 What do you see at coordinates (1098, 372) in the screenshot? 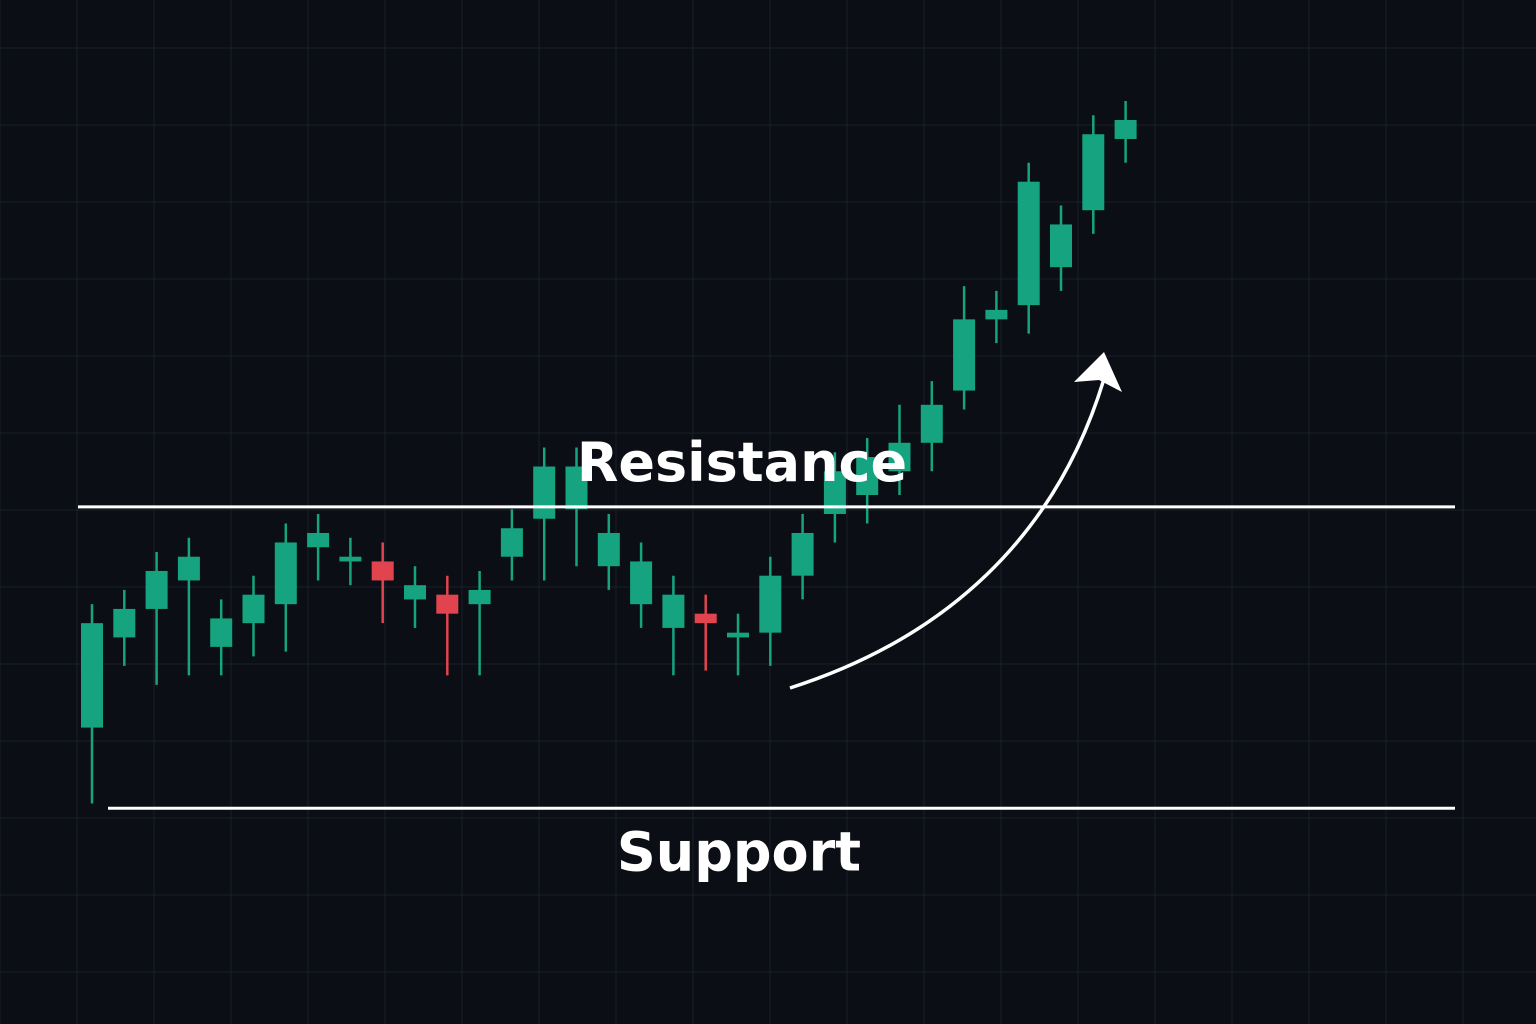
I see `trend-arrow-head` at bounding box center [1098, 372].